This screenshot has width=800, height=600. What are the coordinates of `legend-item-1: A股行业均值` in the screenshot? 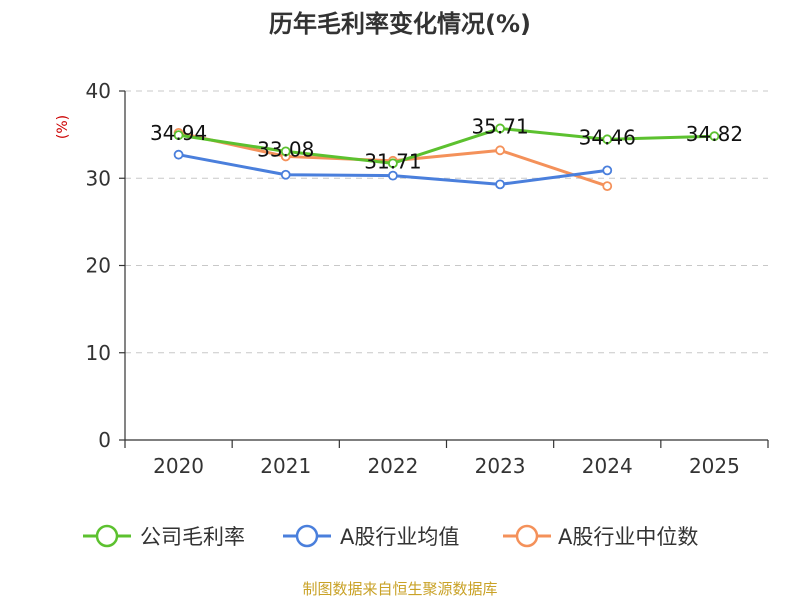 It's located at (371, 536).